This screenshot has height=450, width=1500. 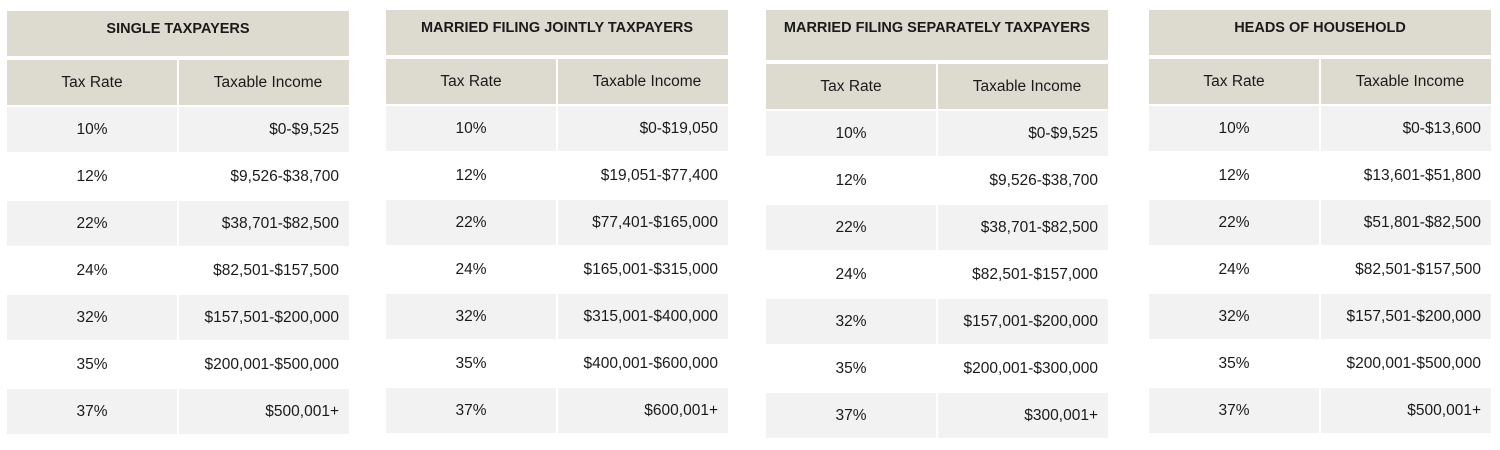 I want to click on income-cell: $300,001+, so click(x=1023, y=415).